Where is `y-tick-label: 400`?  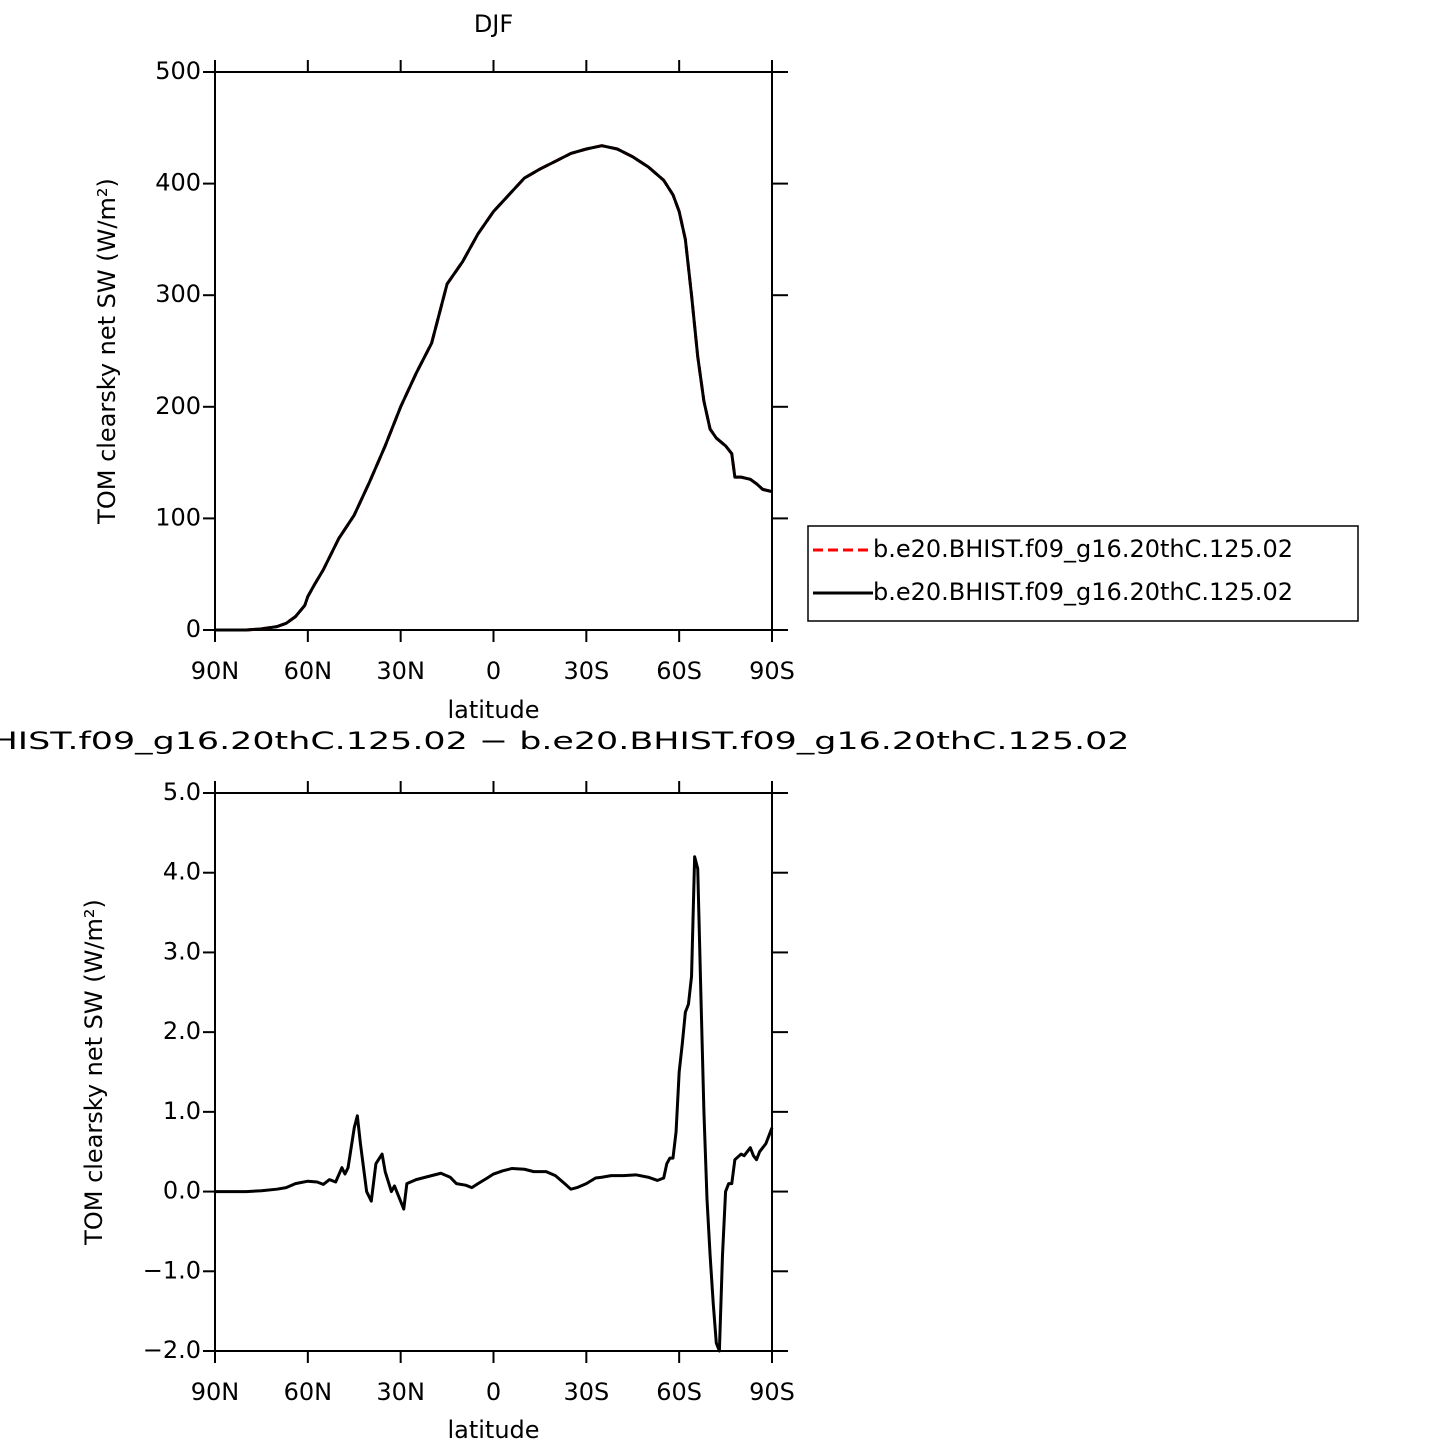 y-tick-label: 400 is located at coordinates (178, 183).